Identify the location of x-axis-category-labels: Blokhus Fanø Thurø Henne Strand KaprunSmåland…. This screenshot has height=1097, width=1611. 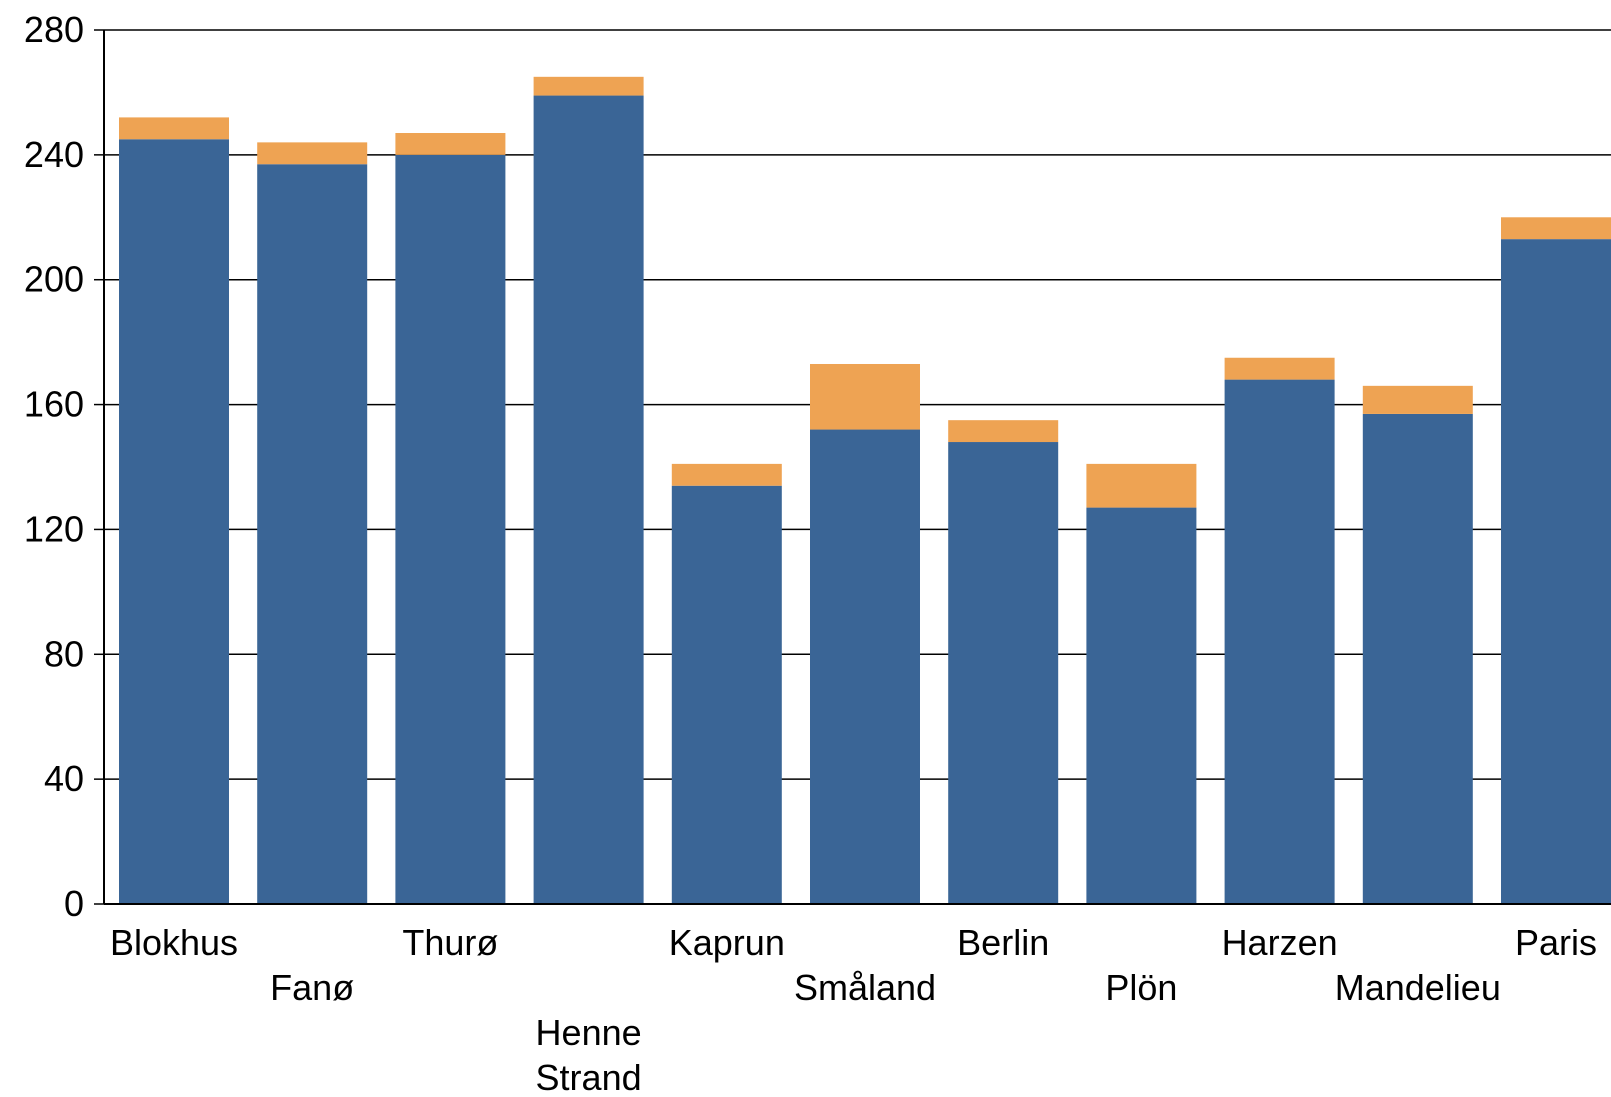
(853, 1009).